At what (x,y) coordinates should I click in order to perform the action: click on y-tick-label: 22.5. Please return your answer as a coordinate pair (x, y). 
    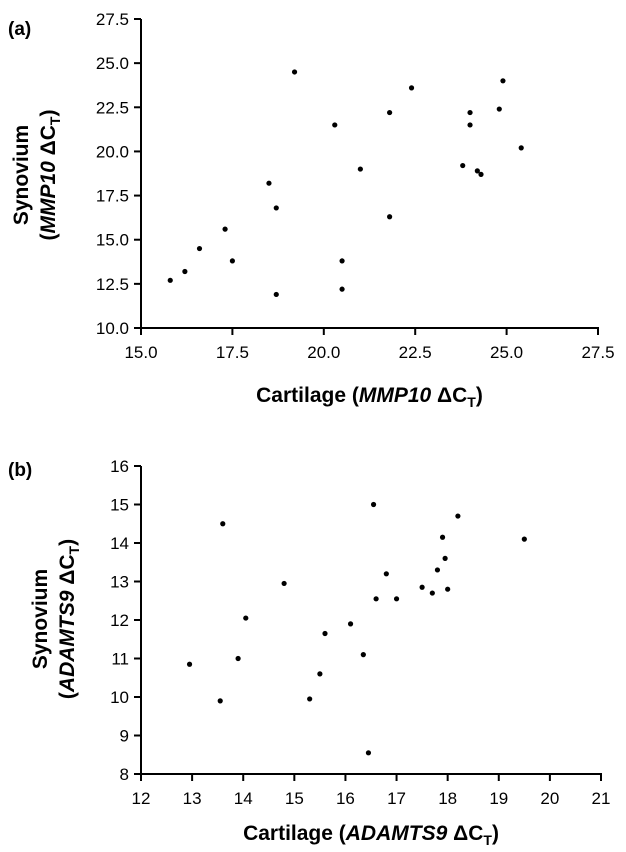
    Looking at the image, I should click on (112, 107).